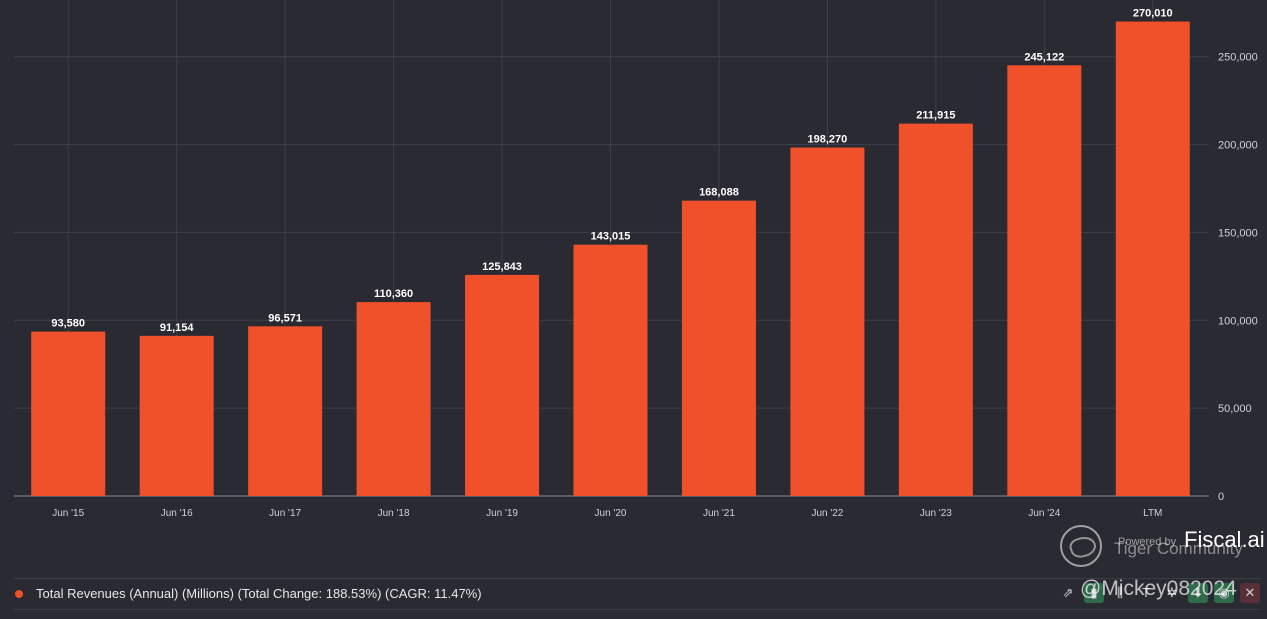 The image size is (1267, 619). What do you see at coordinates (285, 513) in the screenshot?
I see `x-tick-label: Jun '17` at bounding box center [285, 513].